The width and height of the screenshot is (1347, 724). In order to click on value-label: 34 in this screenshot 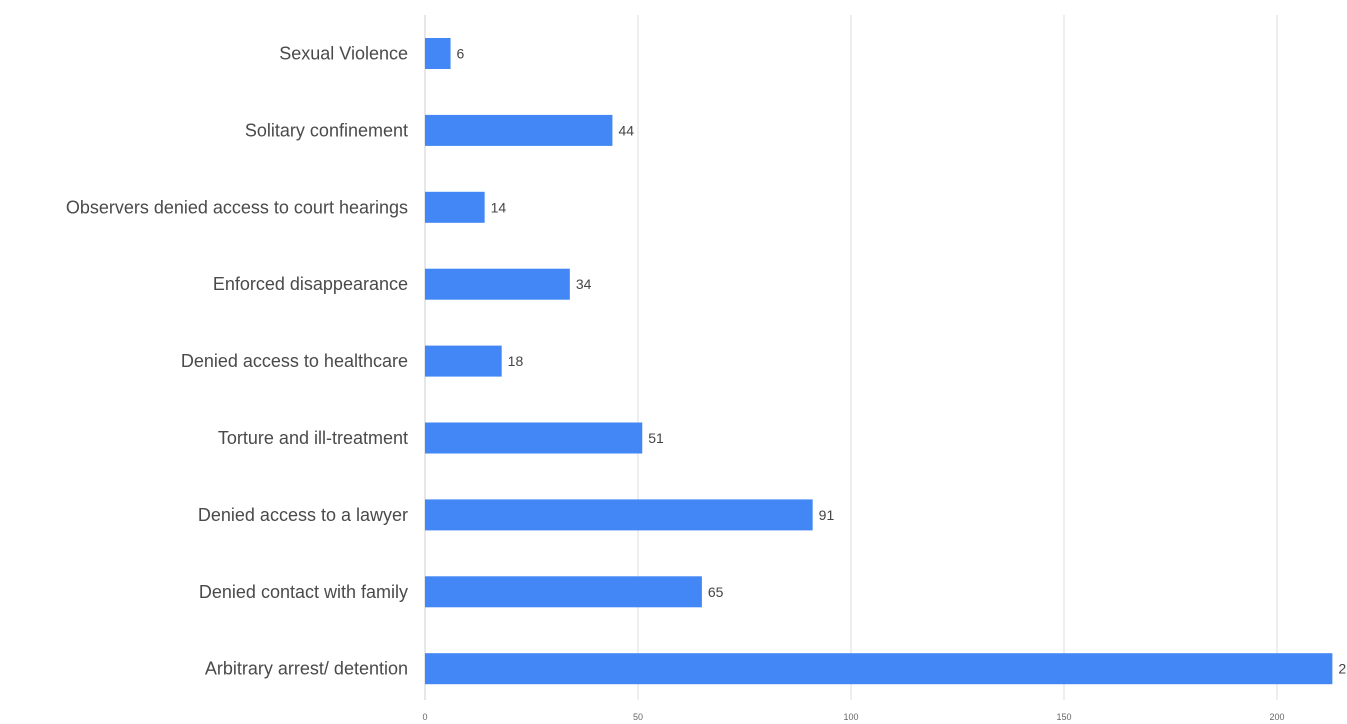, I will do `click(584, 284)`.